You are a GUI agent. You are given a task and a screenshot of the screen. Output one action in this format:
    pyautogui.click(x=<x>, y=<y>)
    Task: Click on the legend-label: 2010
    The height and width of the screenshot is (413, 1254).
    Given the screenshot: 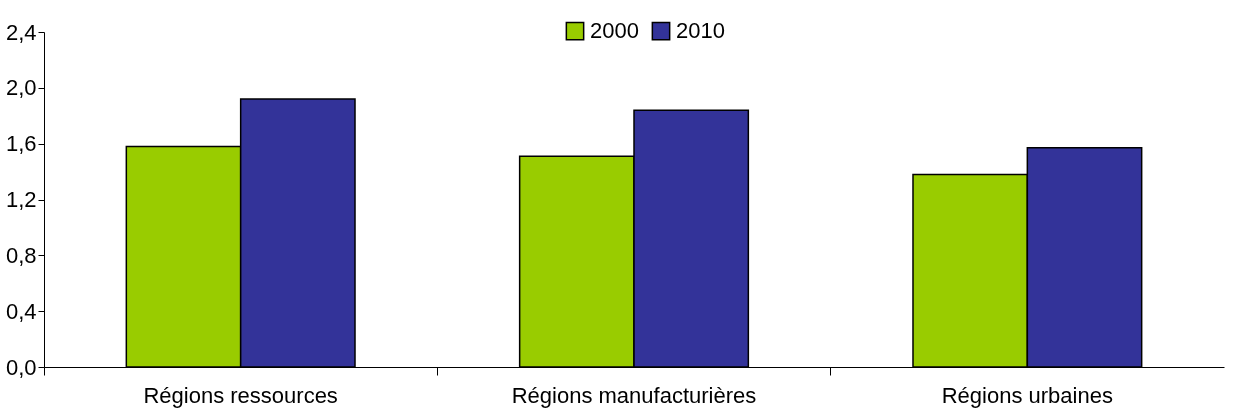 What is the action you would take?
    pyautogui.click(x=700, y=31)
    